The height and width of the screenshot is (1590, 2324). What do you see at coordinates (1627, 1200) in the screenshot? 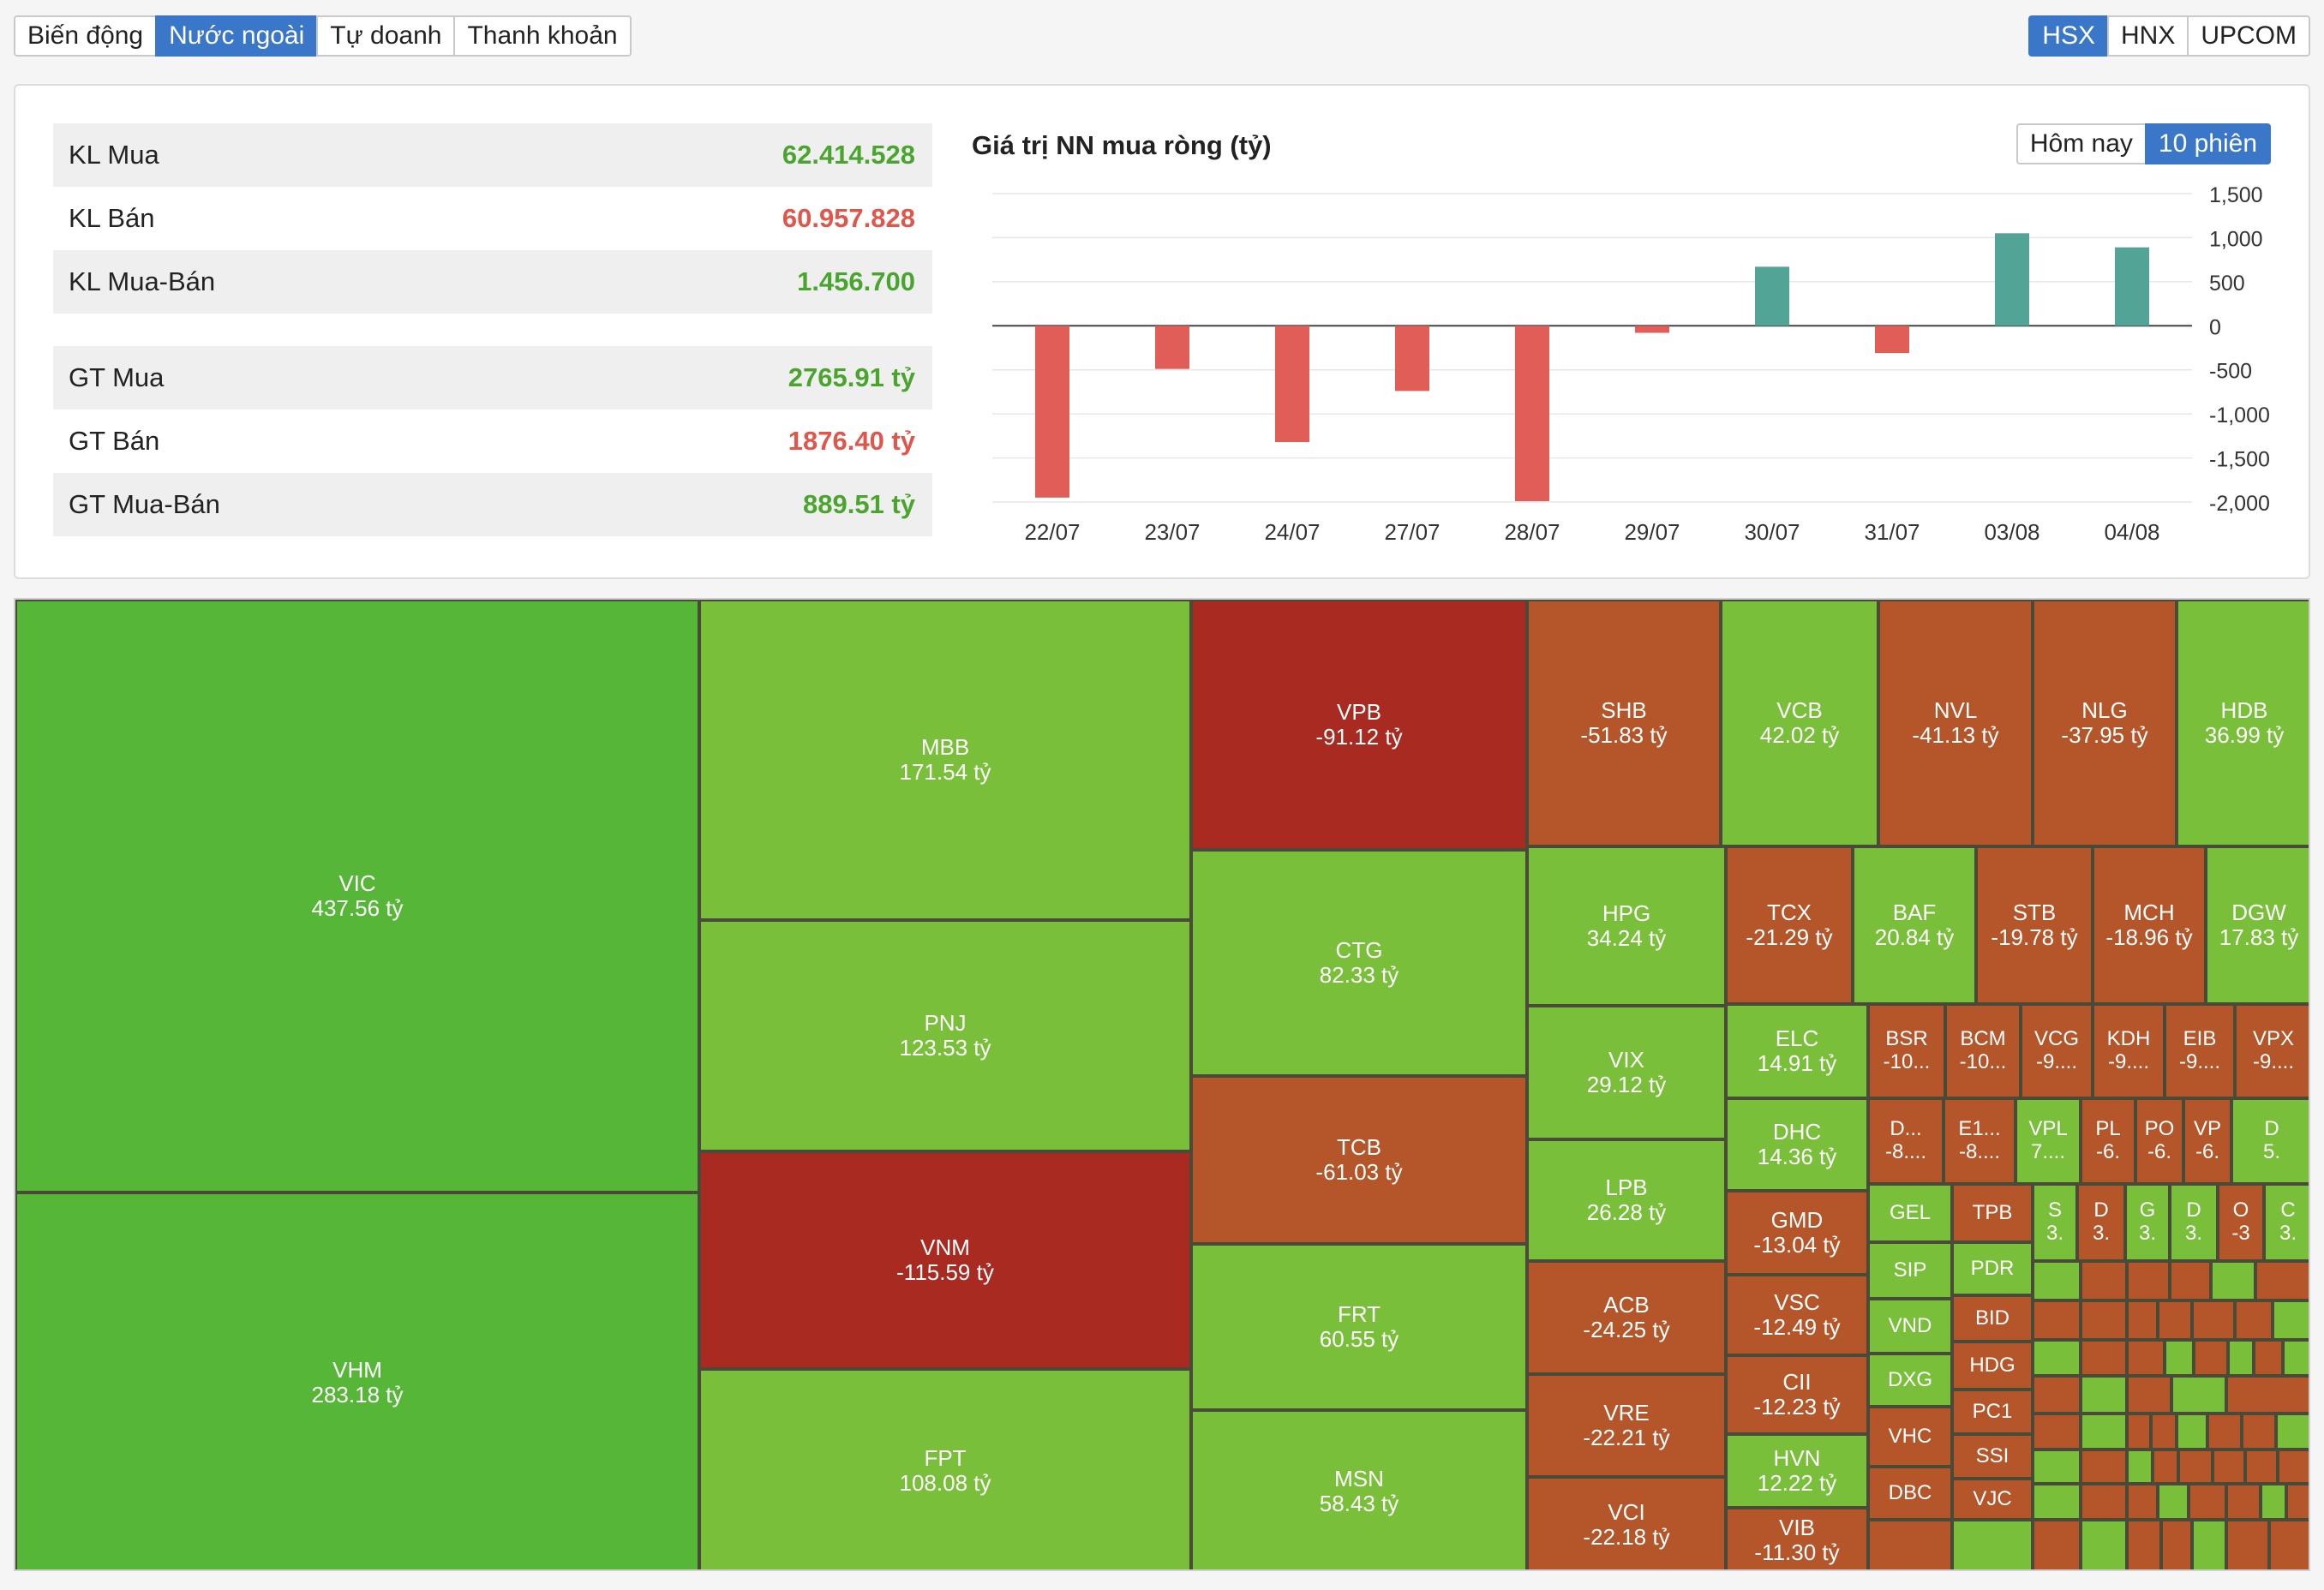
I see `treemap-tile-lpb: LPB 26.28 tỷ` at bounding box center [1627, 1200].